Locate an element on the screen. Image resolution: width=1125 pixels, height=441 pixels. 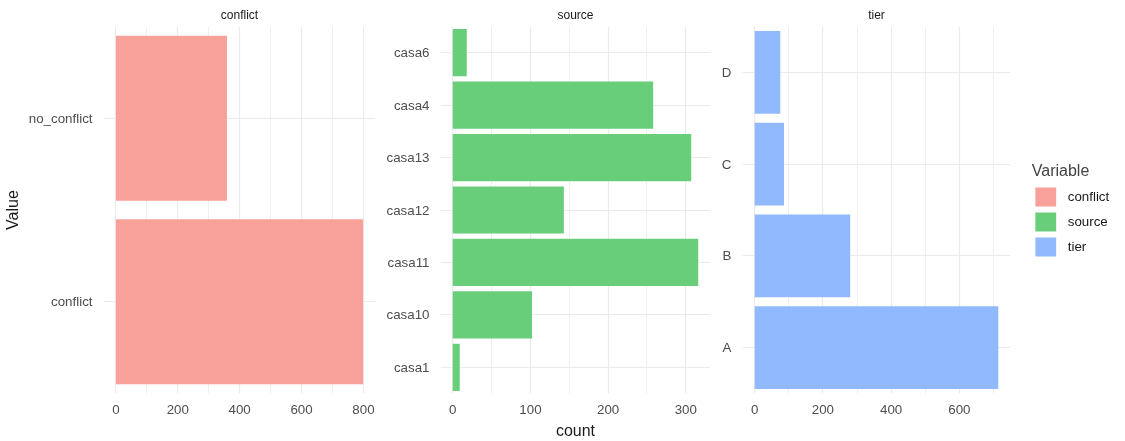
y-tick-label: D is located at coordinates (726, 72).